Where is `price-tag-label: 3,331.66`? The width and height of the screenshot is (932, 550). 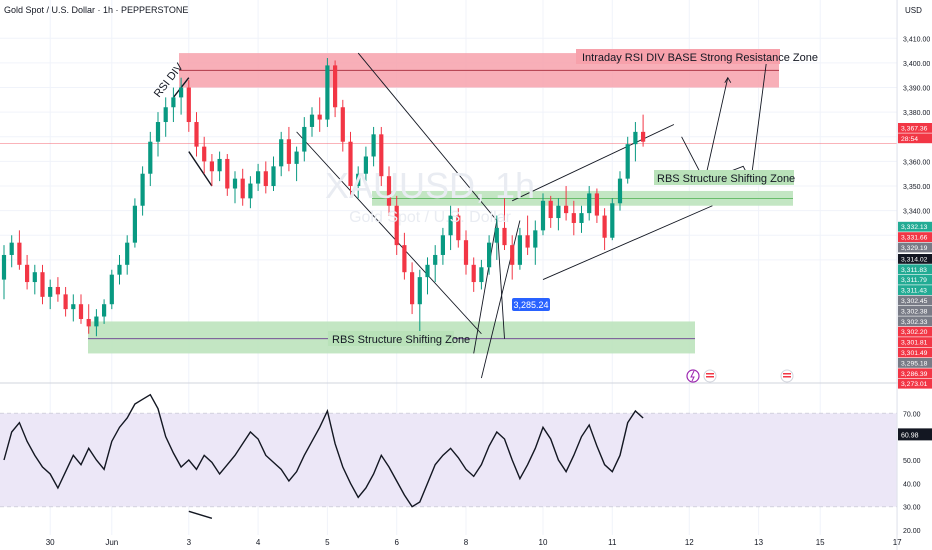 price-tag-label: 3,331.66 is located at coordinates (914, 238).